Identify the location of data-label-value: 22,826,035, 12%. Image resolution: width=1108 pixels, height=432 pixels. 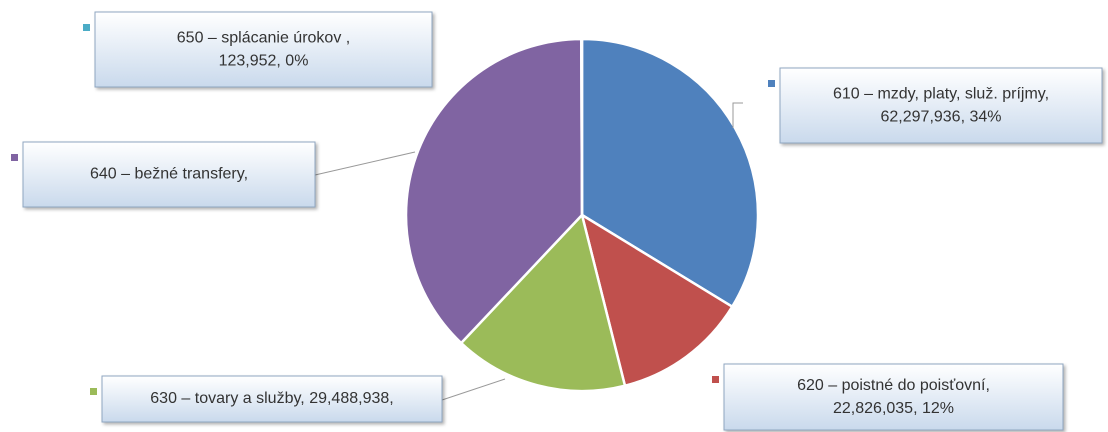
(893, 408).